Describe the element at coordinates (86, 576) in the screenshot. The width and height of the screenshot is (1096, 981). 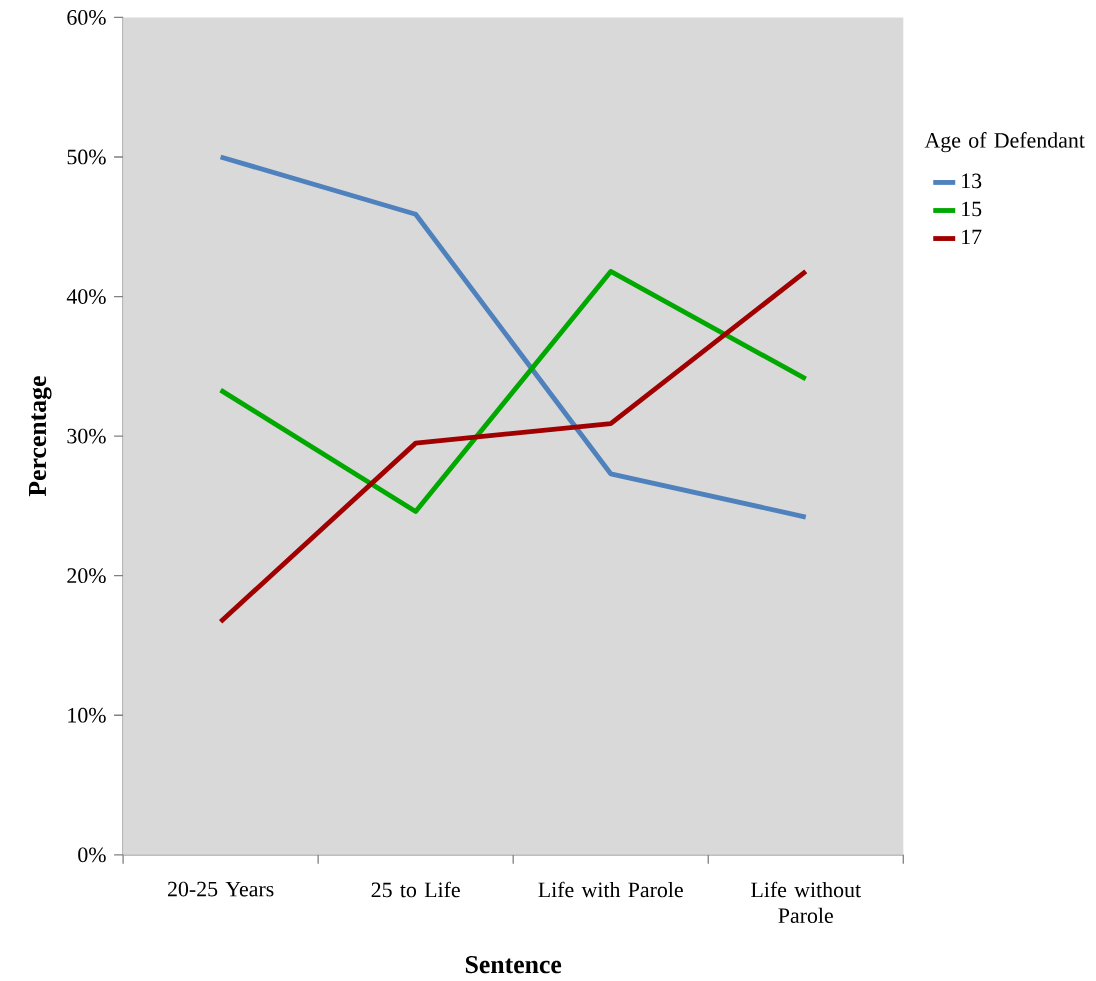
I see `y-tick-label: 20%` at that location.